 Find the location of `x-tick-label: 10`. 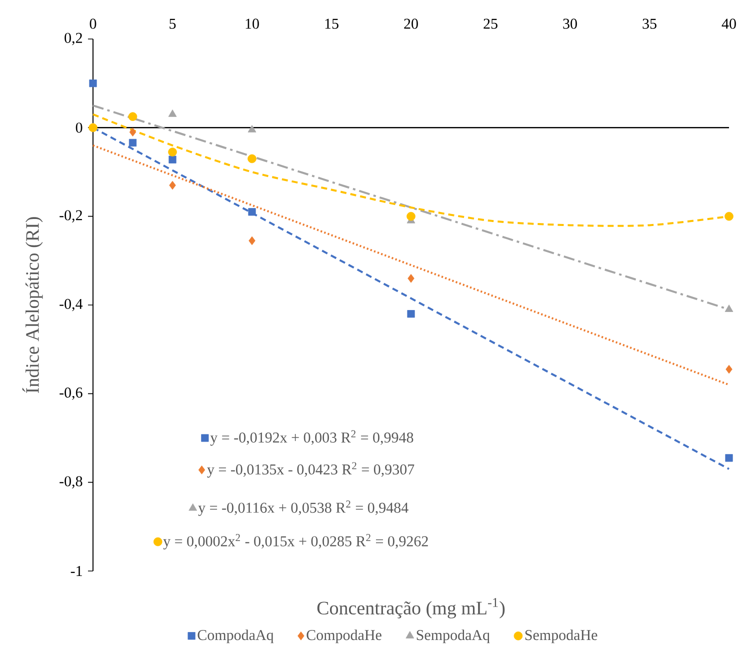

x-tick-label: 10 is located at coordinates (252, 23).